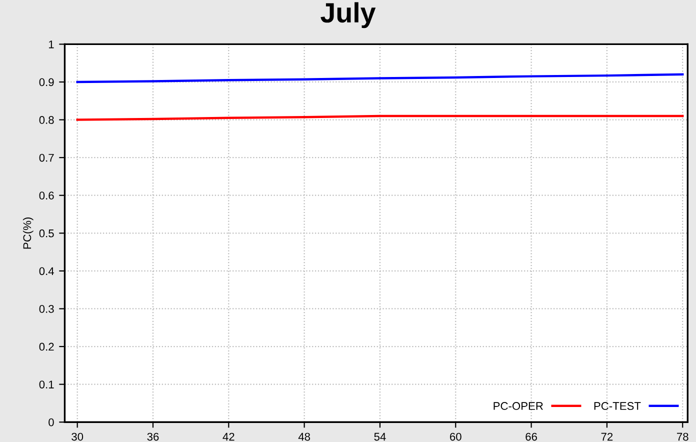  Describe the element at coordinates (51, 422) in the screenshot. I see `y-tick-label: 0` at that location.